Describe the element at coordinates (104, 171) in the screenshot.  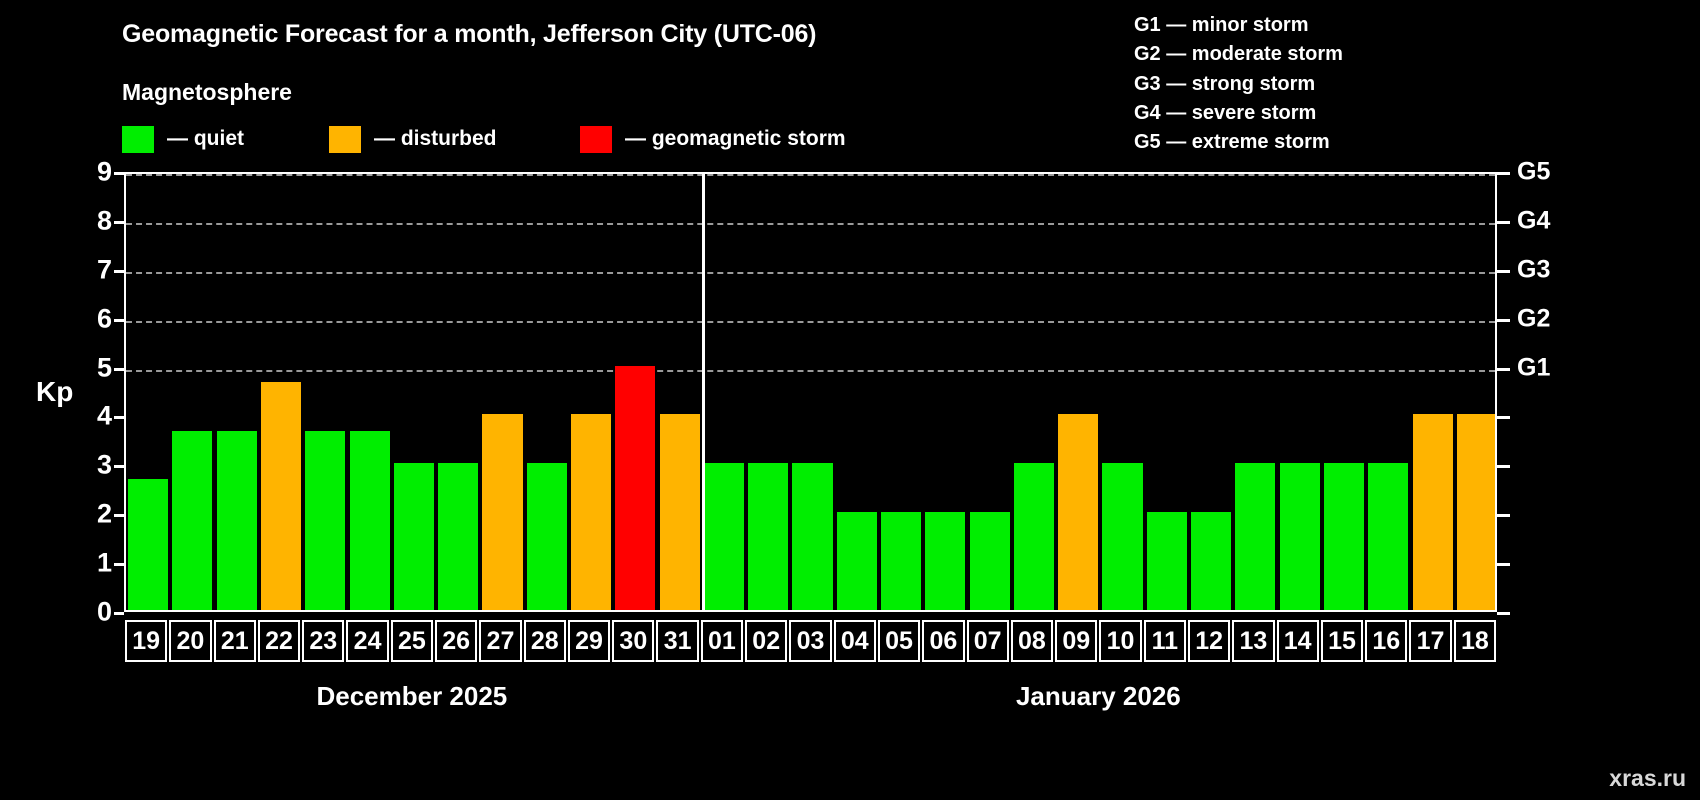
I see `y-tick-label: 9` at that location.